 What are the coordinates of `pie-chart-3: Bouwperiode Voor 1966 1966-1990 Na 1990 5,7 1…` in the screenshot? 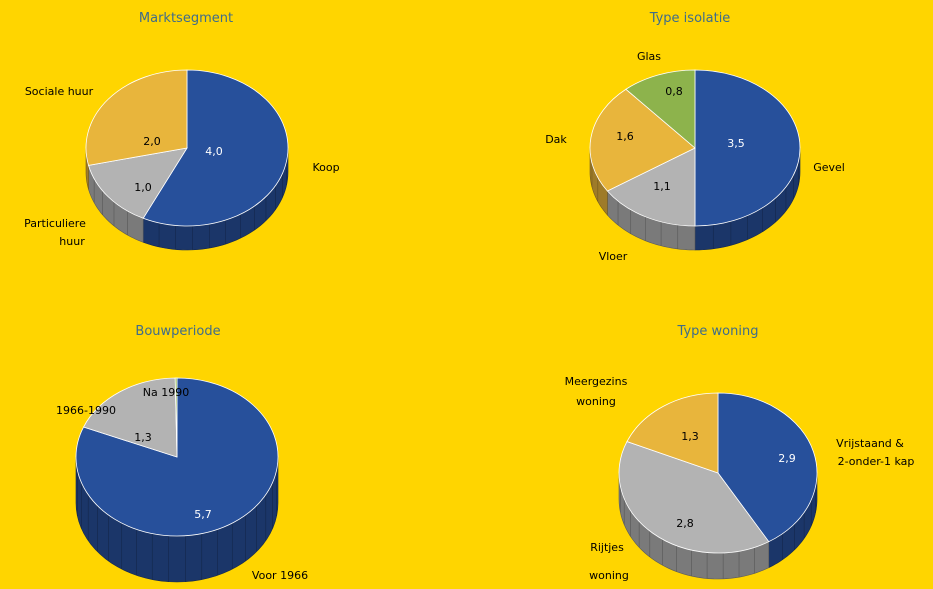 It's located at (182, 453).